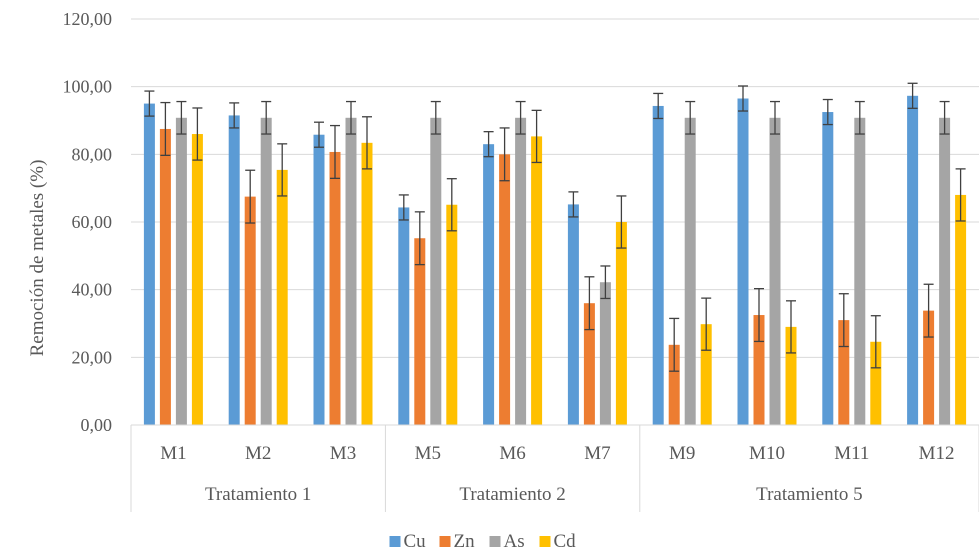 This screenshot has height=558, width=979. What do you see at coordinates (319, 279) in the screenshot?
I see `bar-cu-m3` at bounding box center [319, 279].